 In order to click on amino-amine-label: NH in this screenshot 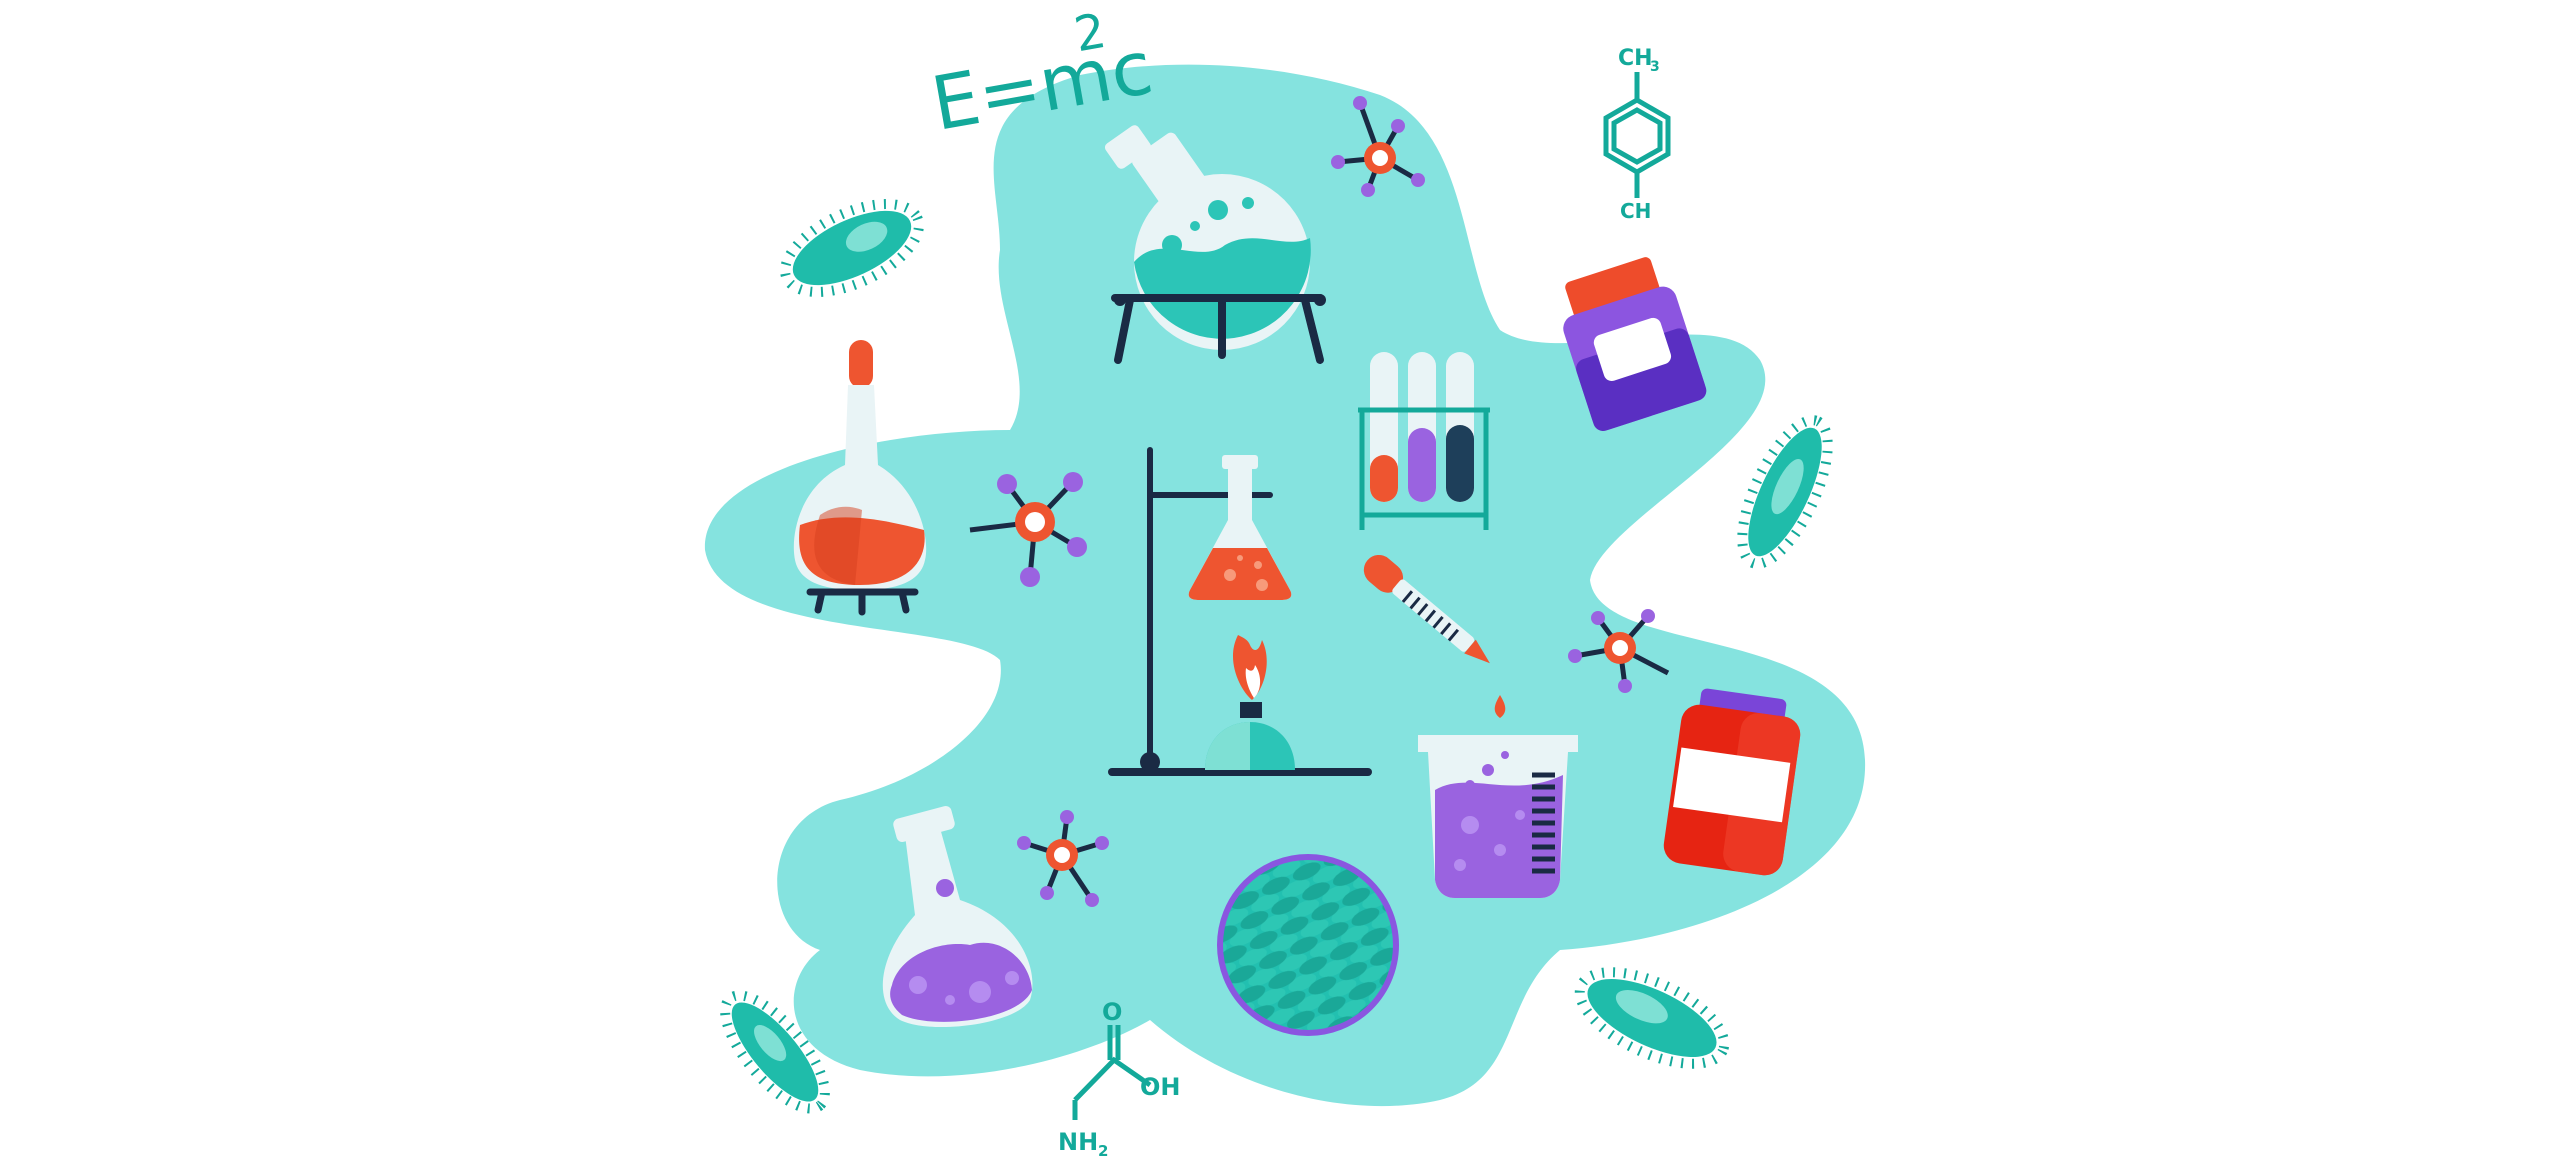, I will do `click(1078, 1142)`.